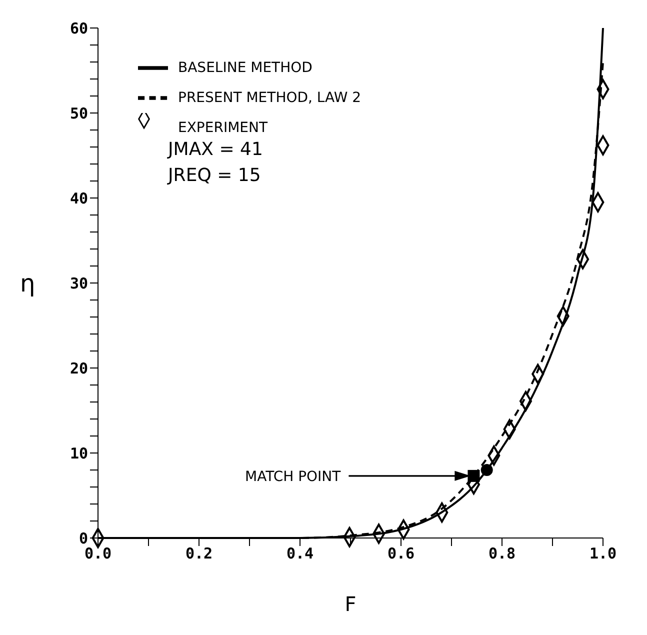 The image size is (647, 635). I want to click on y-tick-label: 20, so click(79, 368).